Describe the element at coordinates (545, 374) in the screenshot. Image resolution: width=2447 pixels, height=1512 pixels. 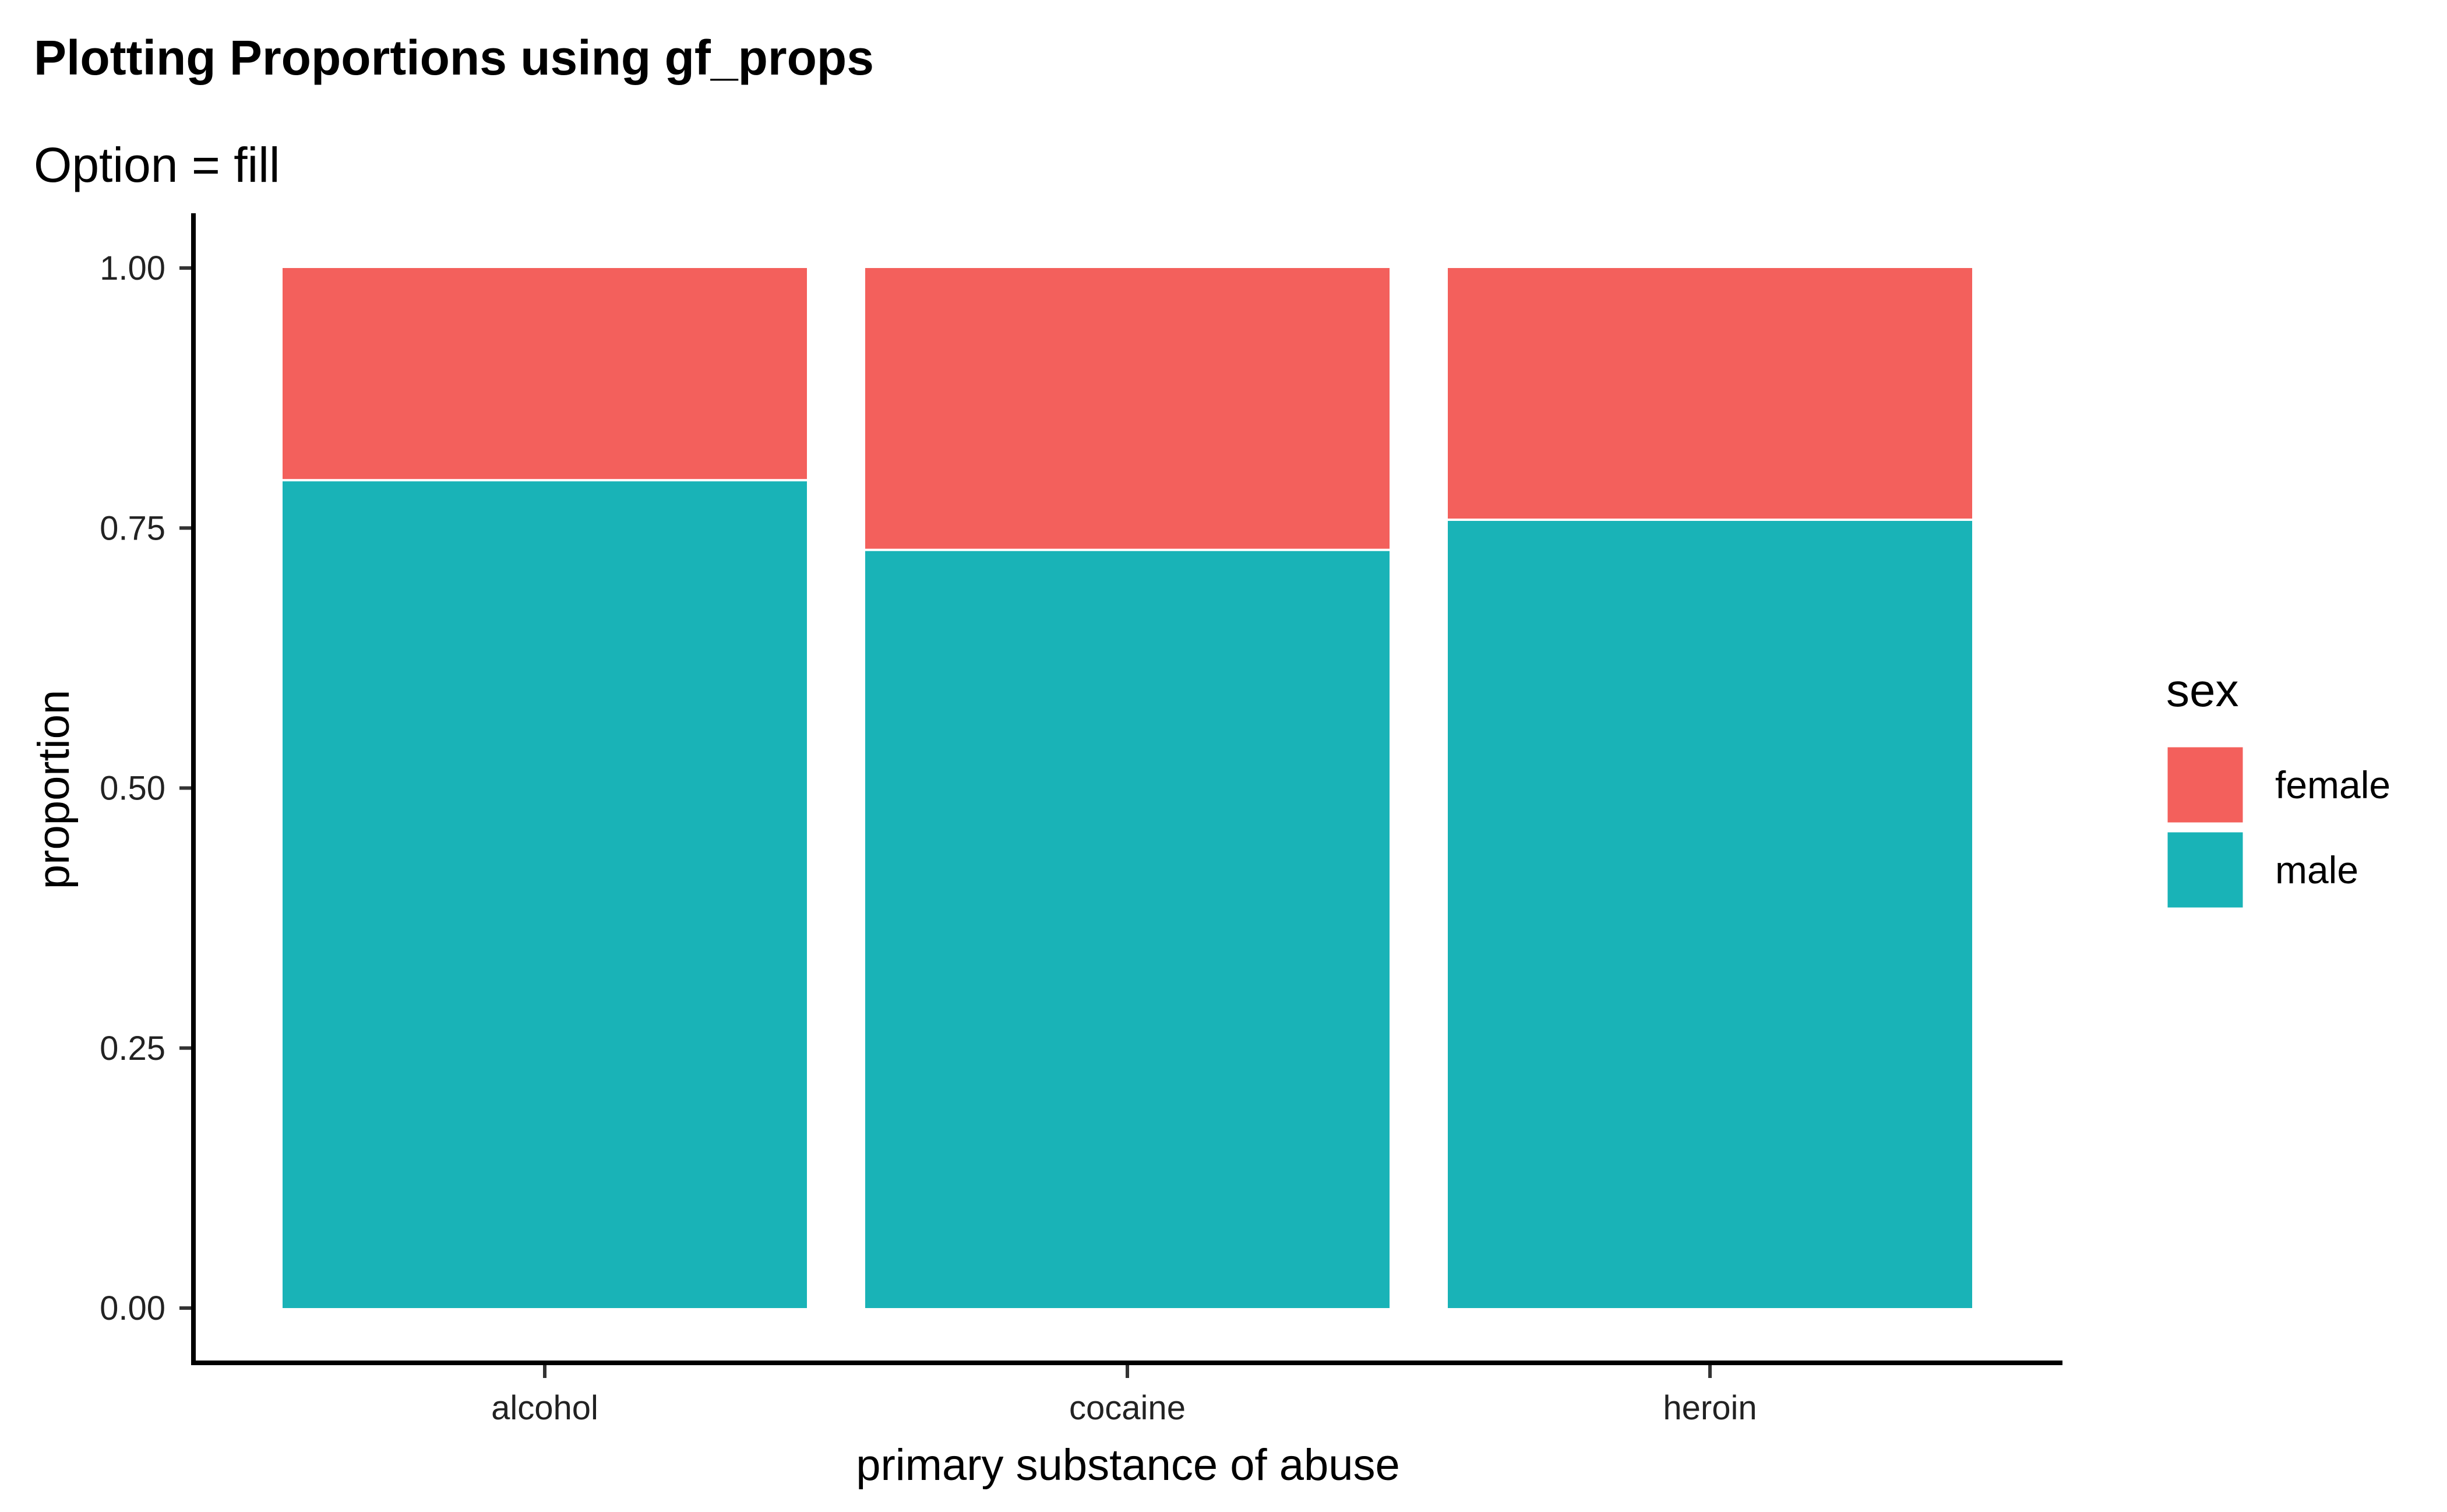
I see `bar-alcohol-female` at that location.